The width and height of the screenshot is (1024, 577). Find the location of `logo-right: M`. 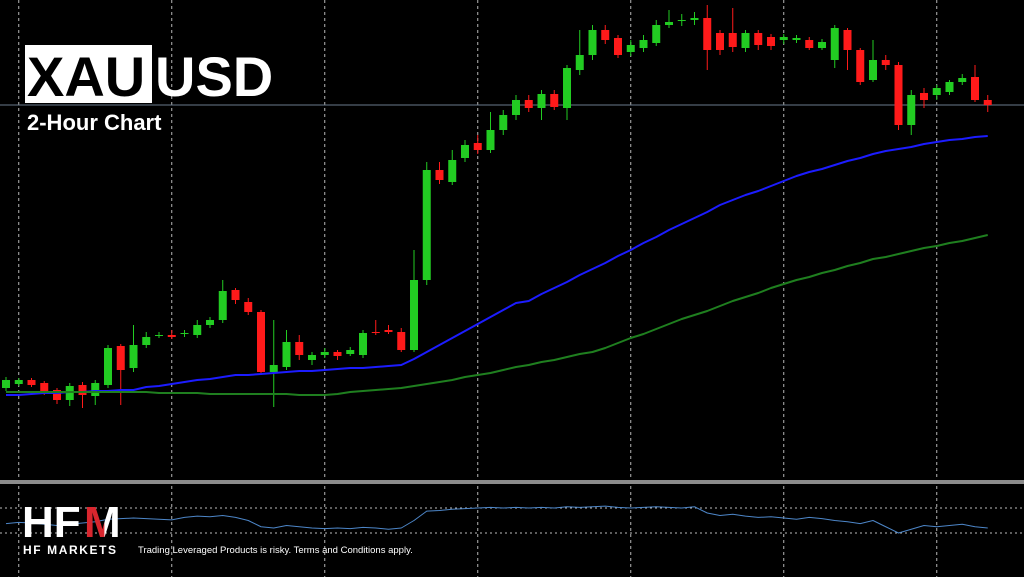

logo-right: M is located at coordinates (102, 522).